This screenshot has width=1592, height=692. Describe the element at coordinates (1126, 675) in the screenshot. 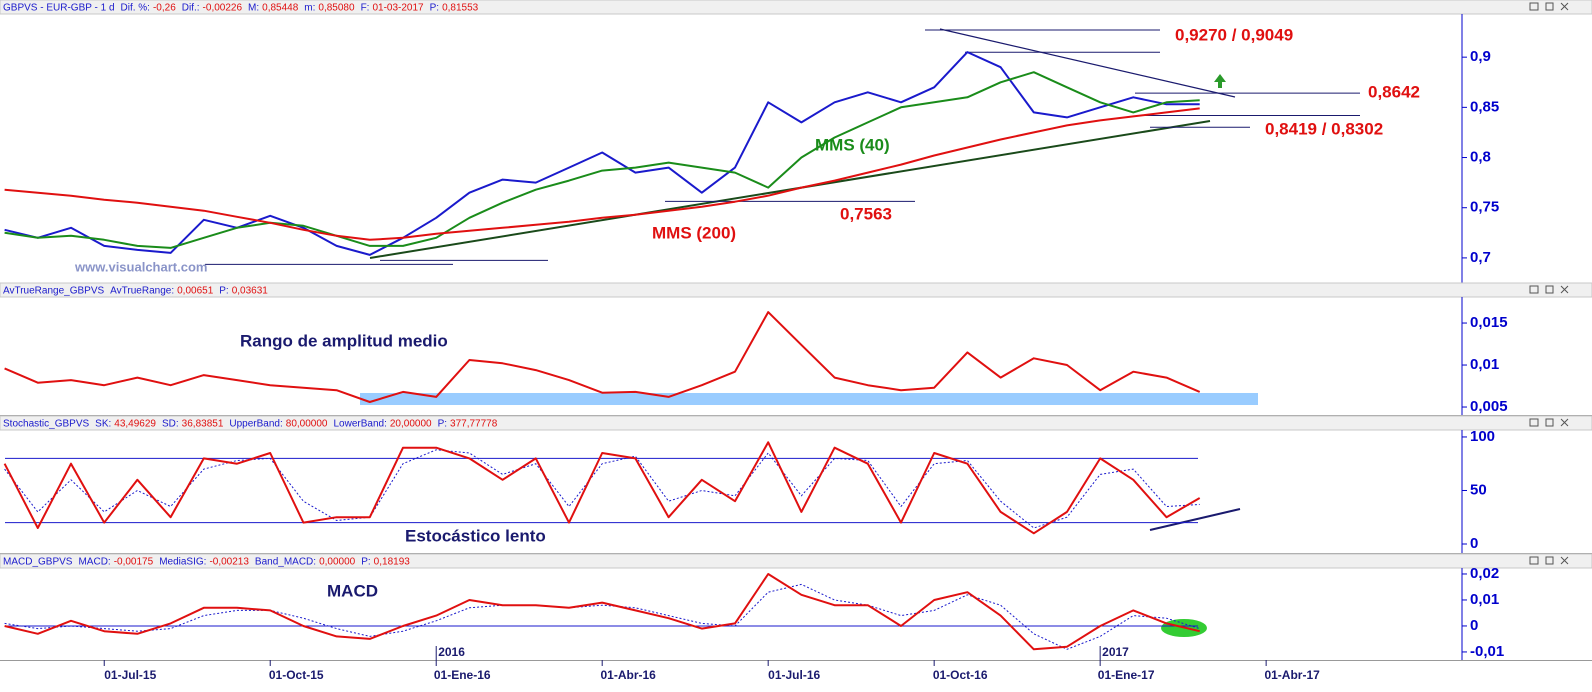

I see `x-tick-label: 01-Ene-17` at that location.